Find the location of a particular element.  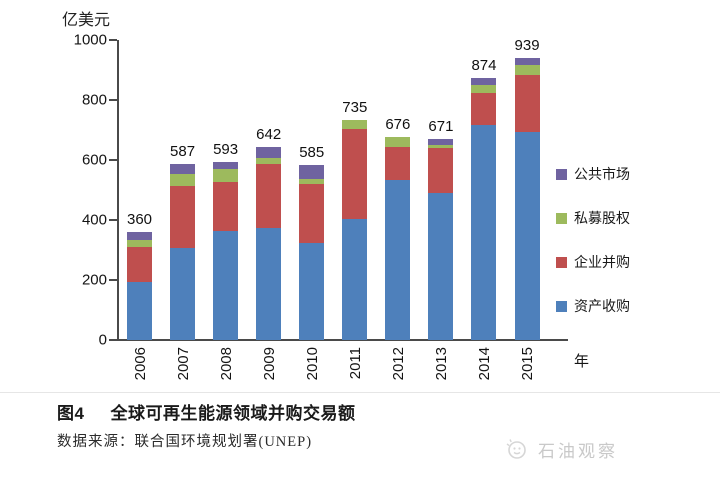

bar-column: 360 is located at coordinates (139, 275).